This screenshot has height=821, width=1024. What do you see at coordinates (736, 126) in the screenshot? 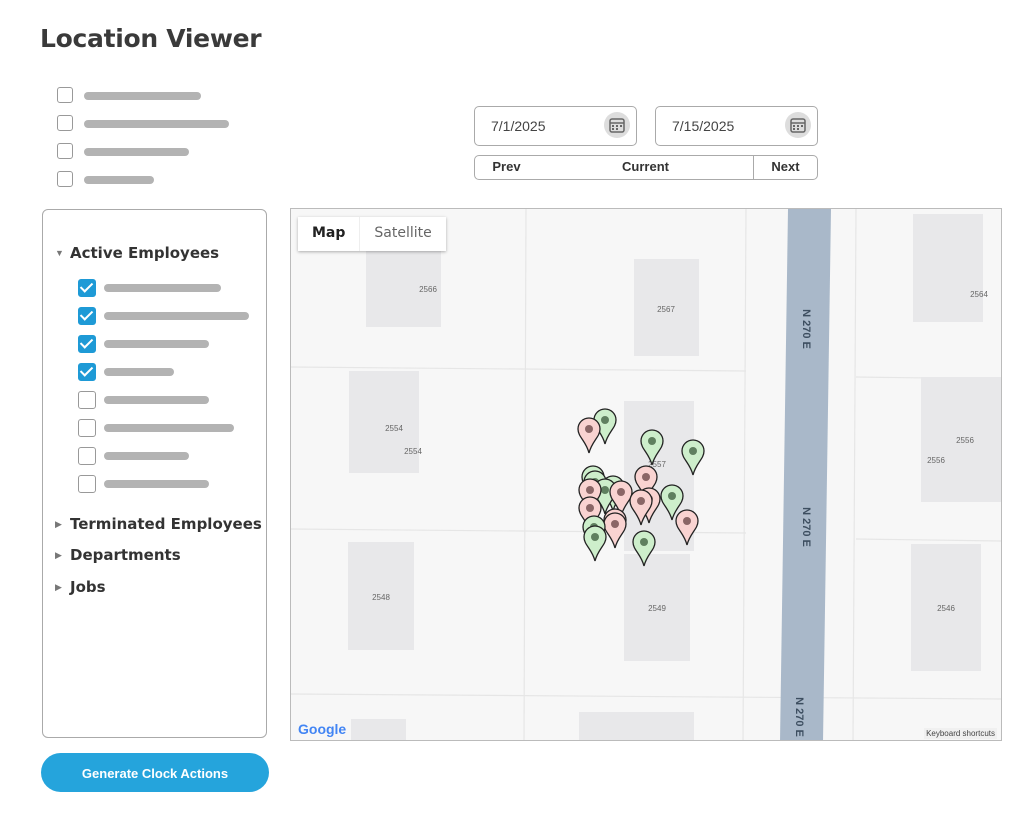
I see `end-date-field: 7/15/2025` at bounding box center [736, 126].